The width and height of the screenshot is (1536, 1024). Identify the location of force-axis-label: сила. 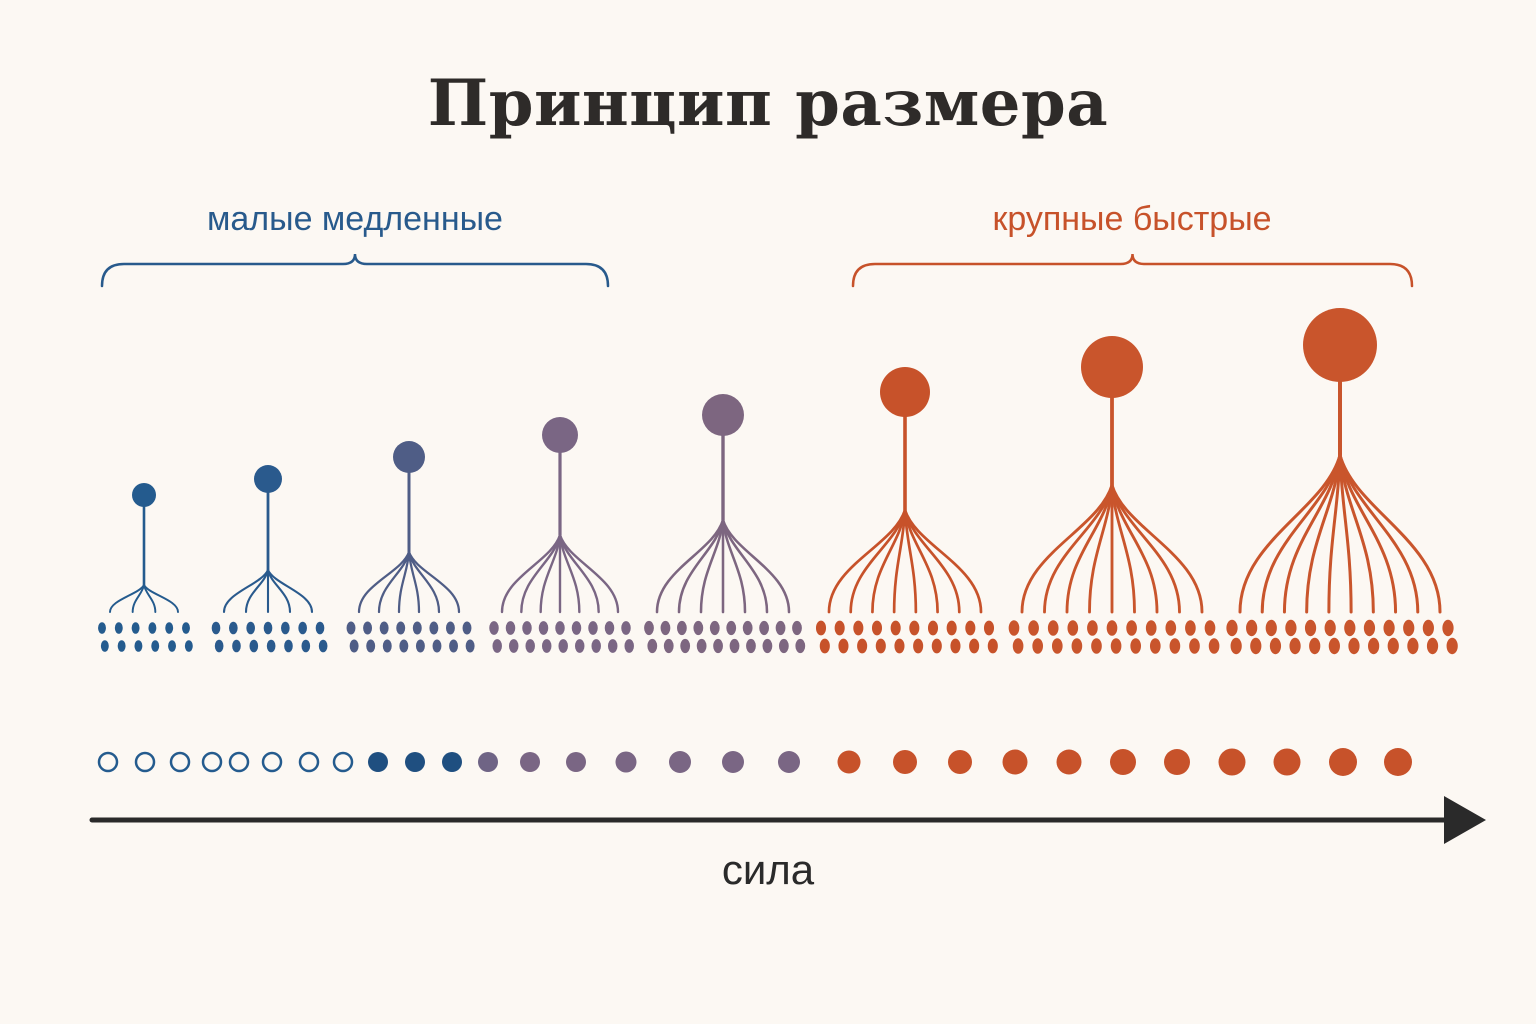
(768, 869).